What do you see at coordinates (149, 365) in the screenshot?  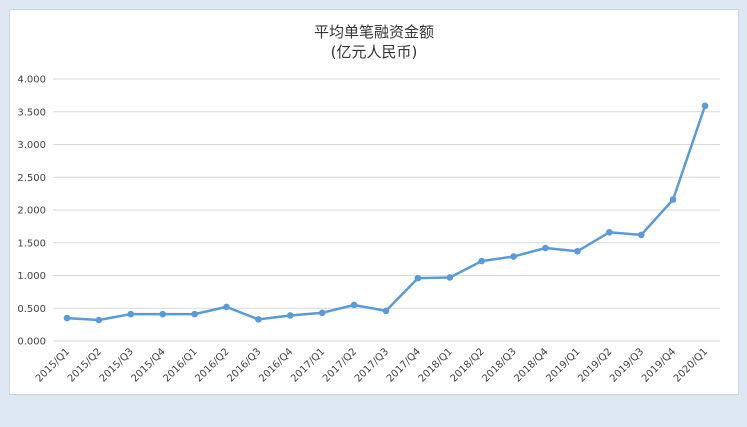 I see `x-tick-label: 2015/Q4` at bounding box center [149, 365].